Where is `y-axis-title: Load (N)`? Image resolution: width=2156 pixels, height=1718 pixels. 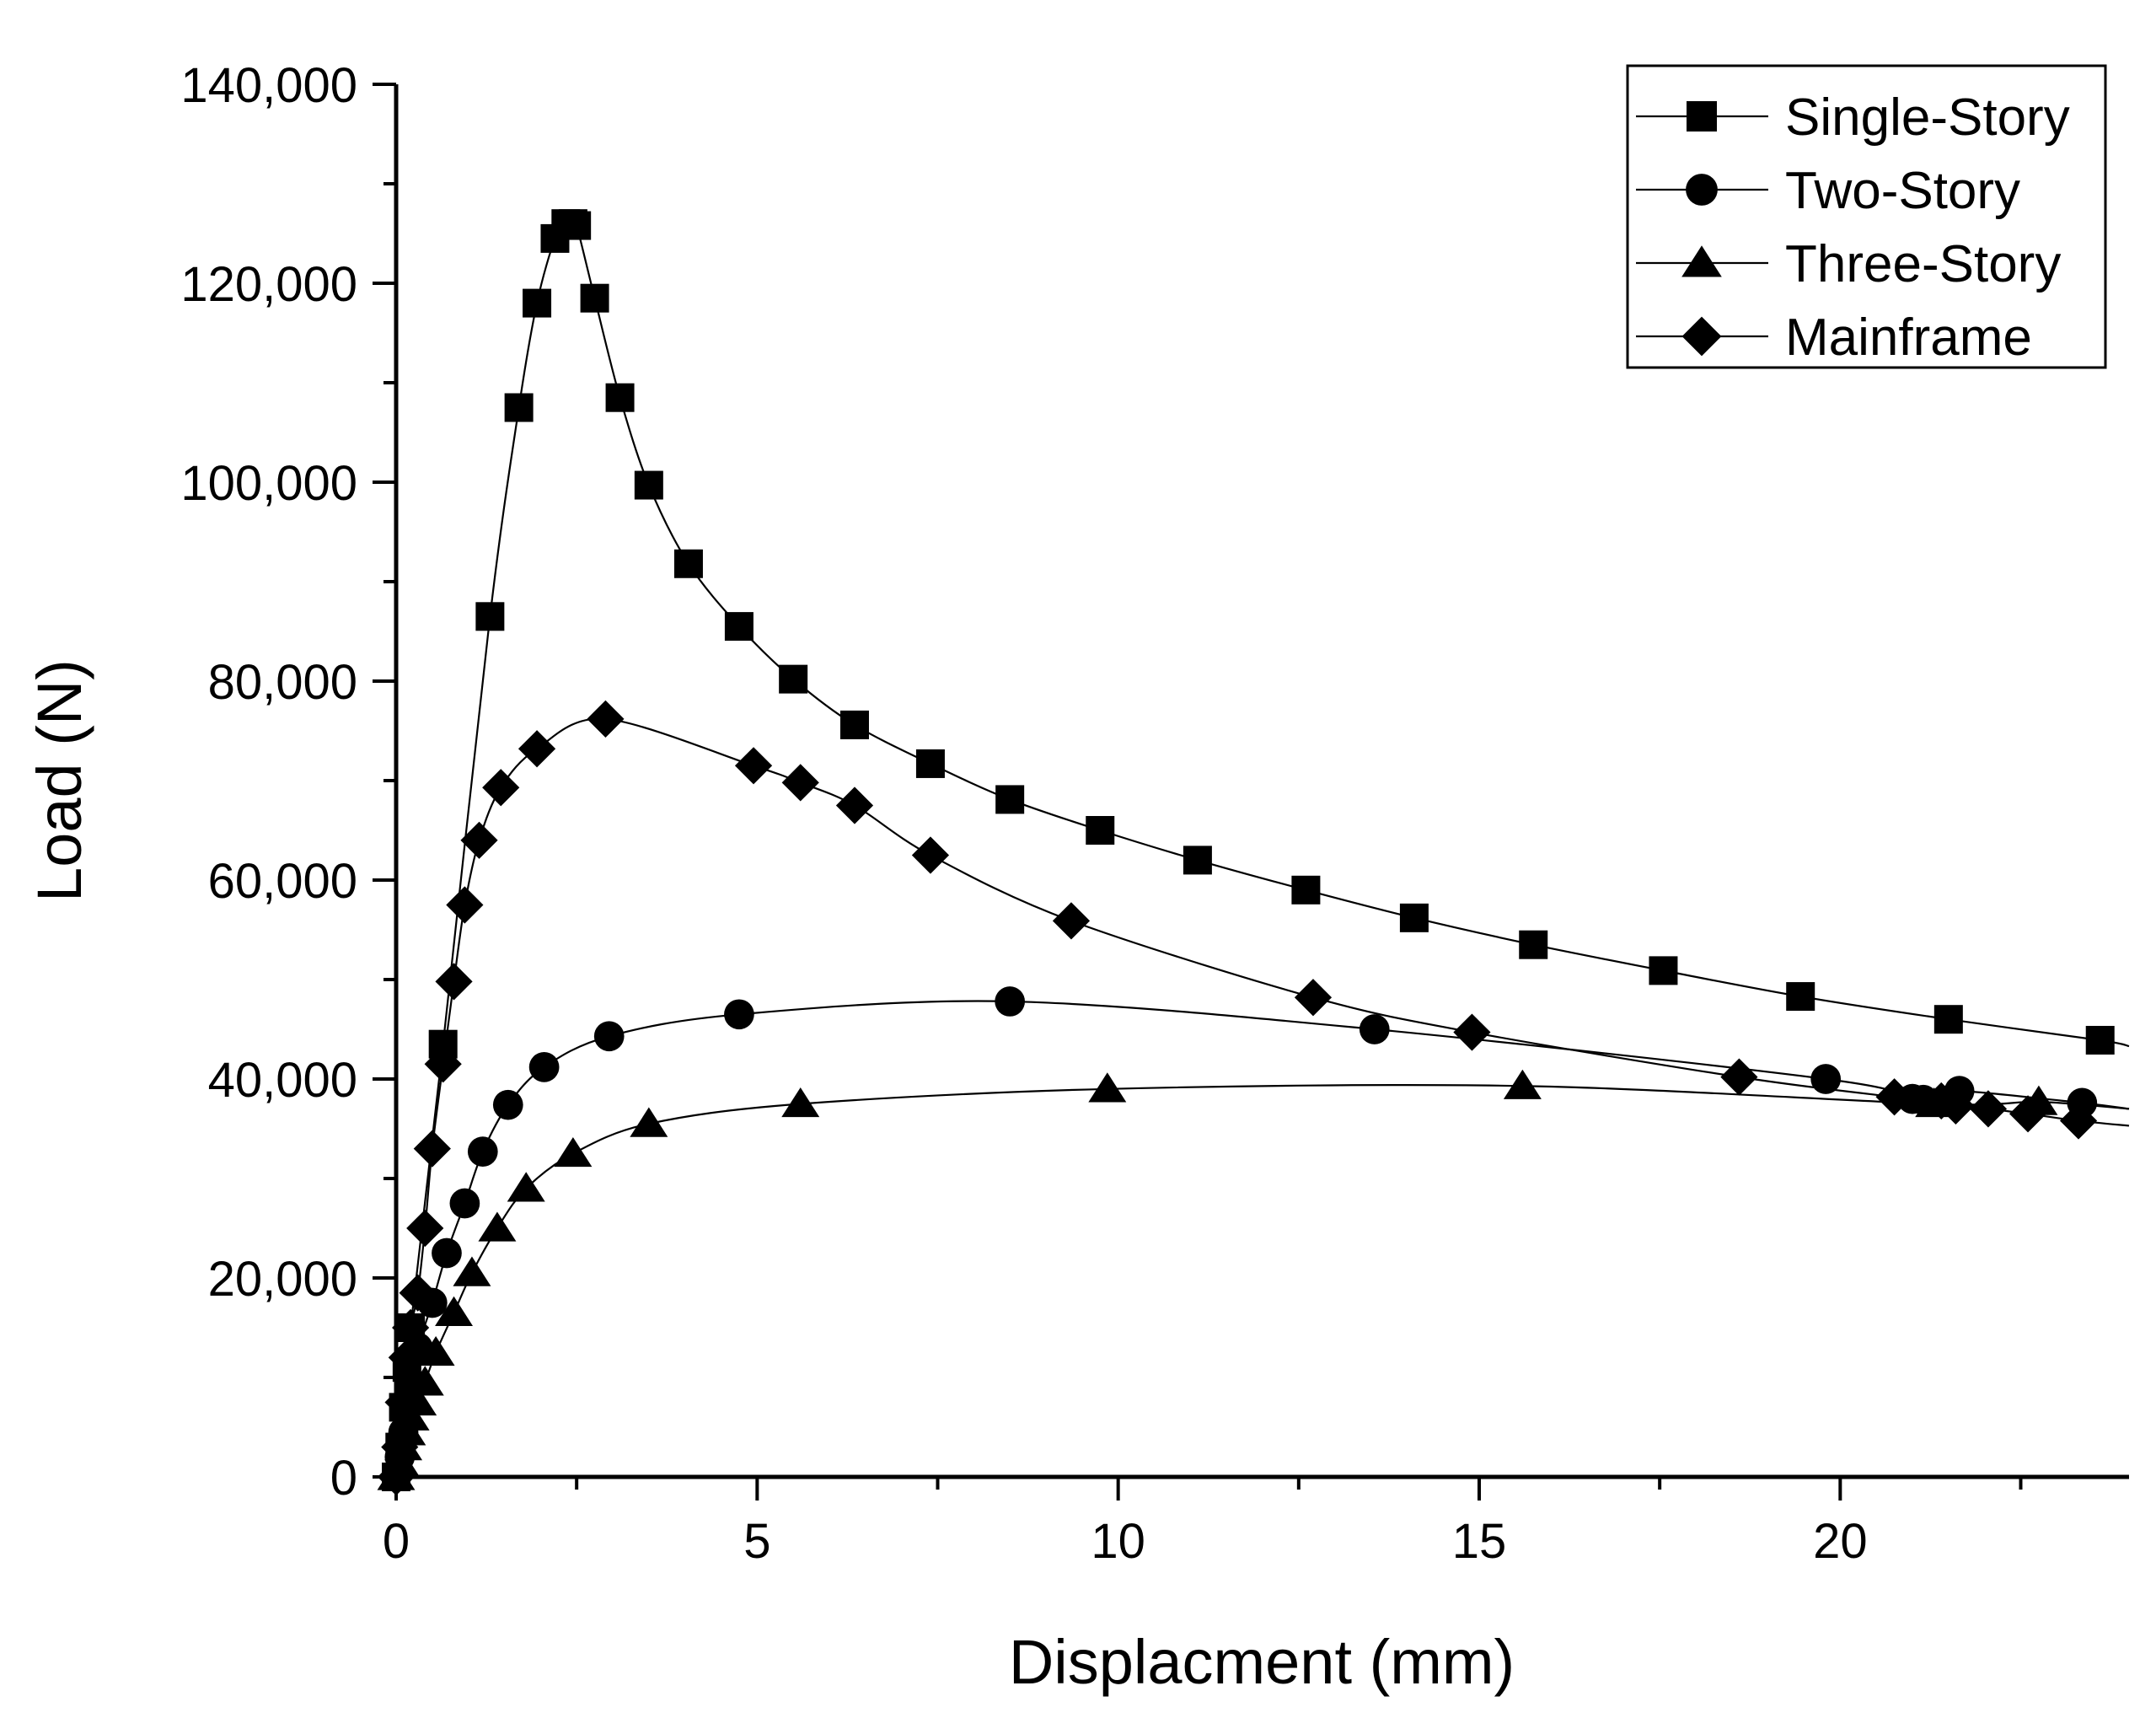 y-axis-title: Load (N) is located at coordinates (59, 780).